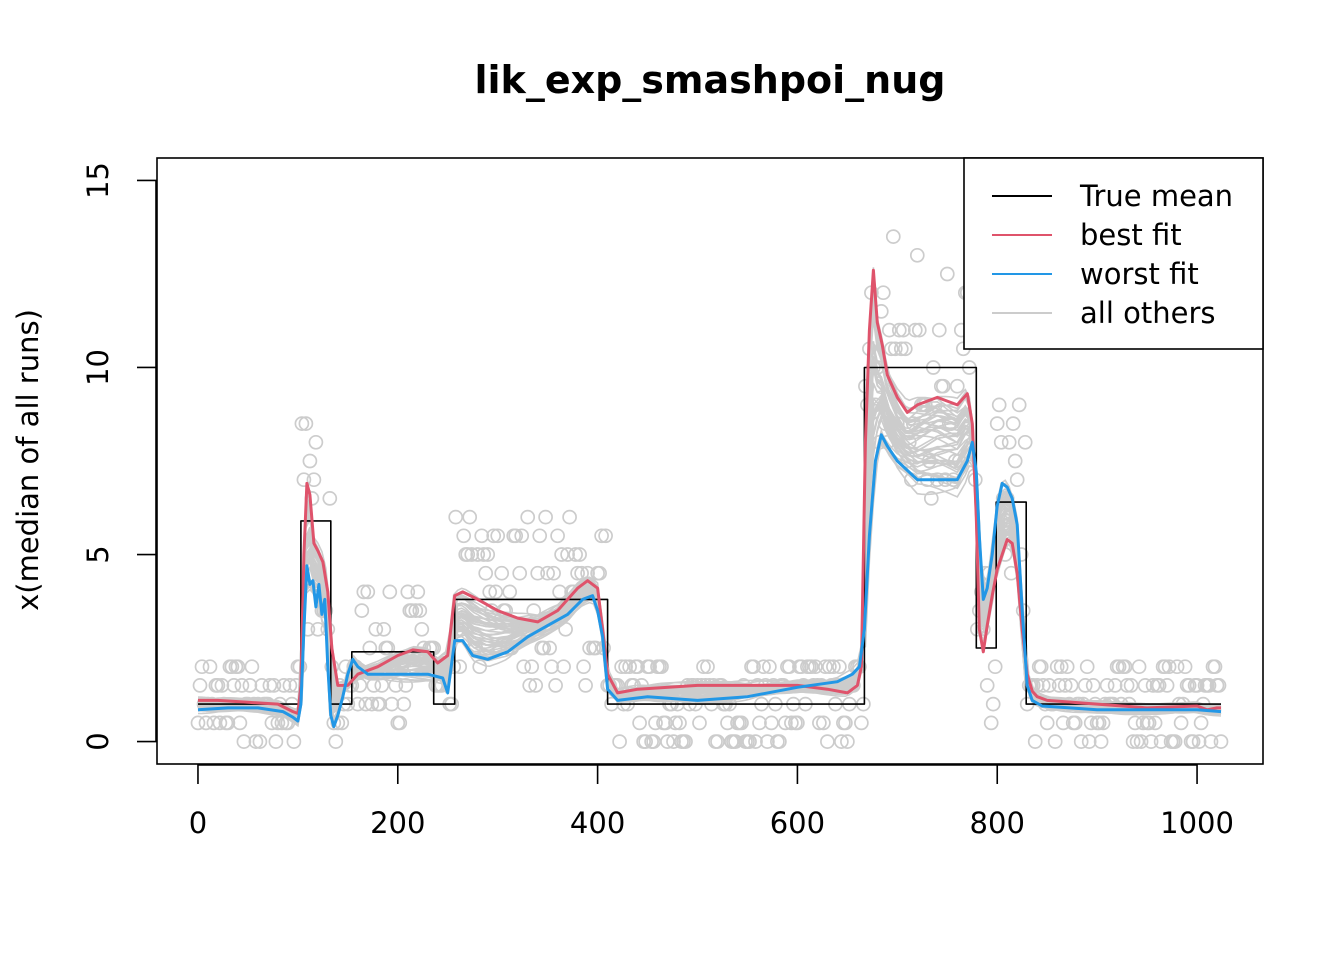  I want to click on x-tick-label: 600, so click(797, 823).